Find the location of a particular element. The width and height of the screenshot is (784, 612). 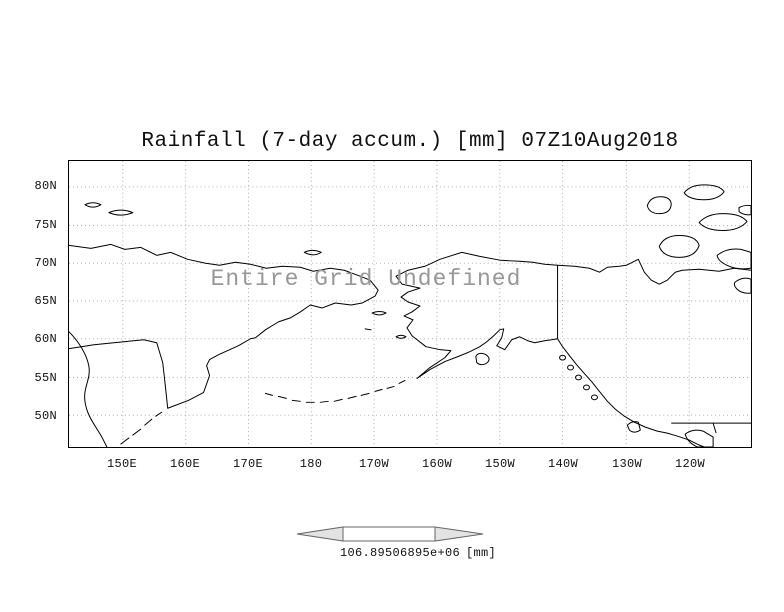

y-tick-label-80n: 80N is located at coordinates (45, 186).